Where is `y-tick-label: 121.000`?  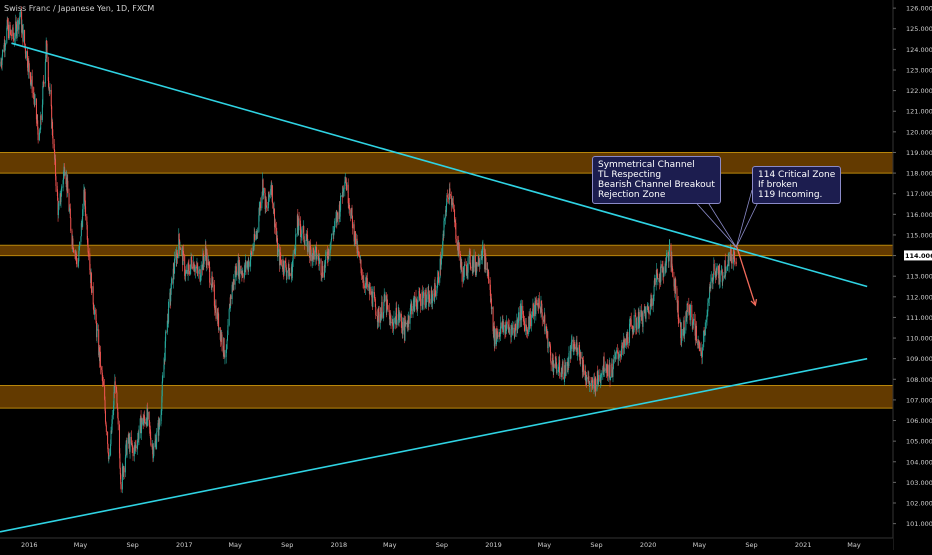 y-tick-label: 121.000 is located at coordinates (919, 112).